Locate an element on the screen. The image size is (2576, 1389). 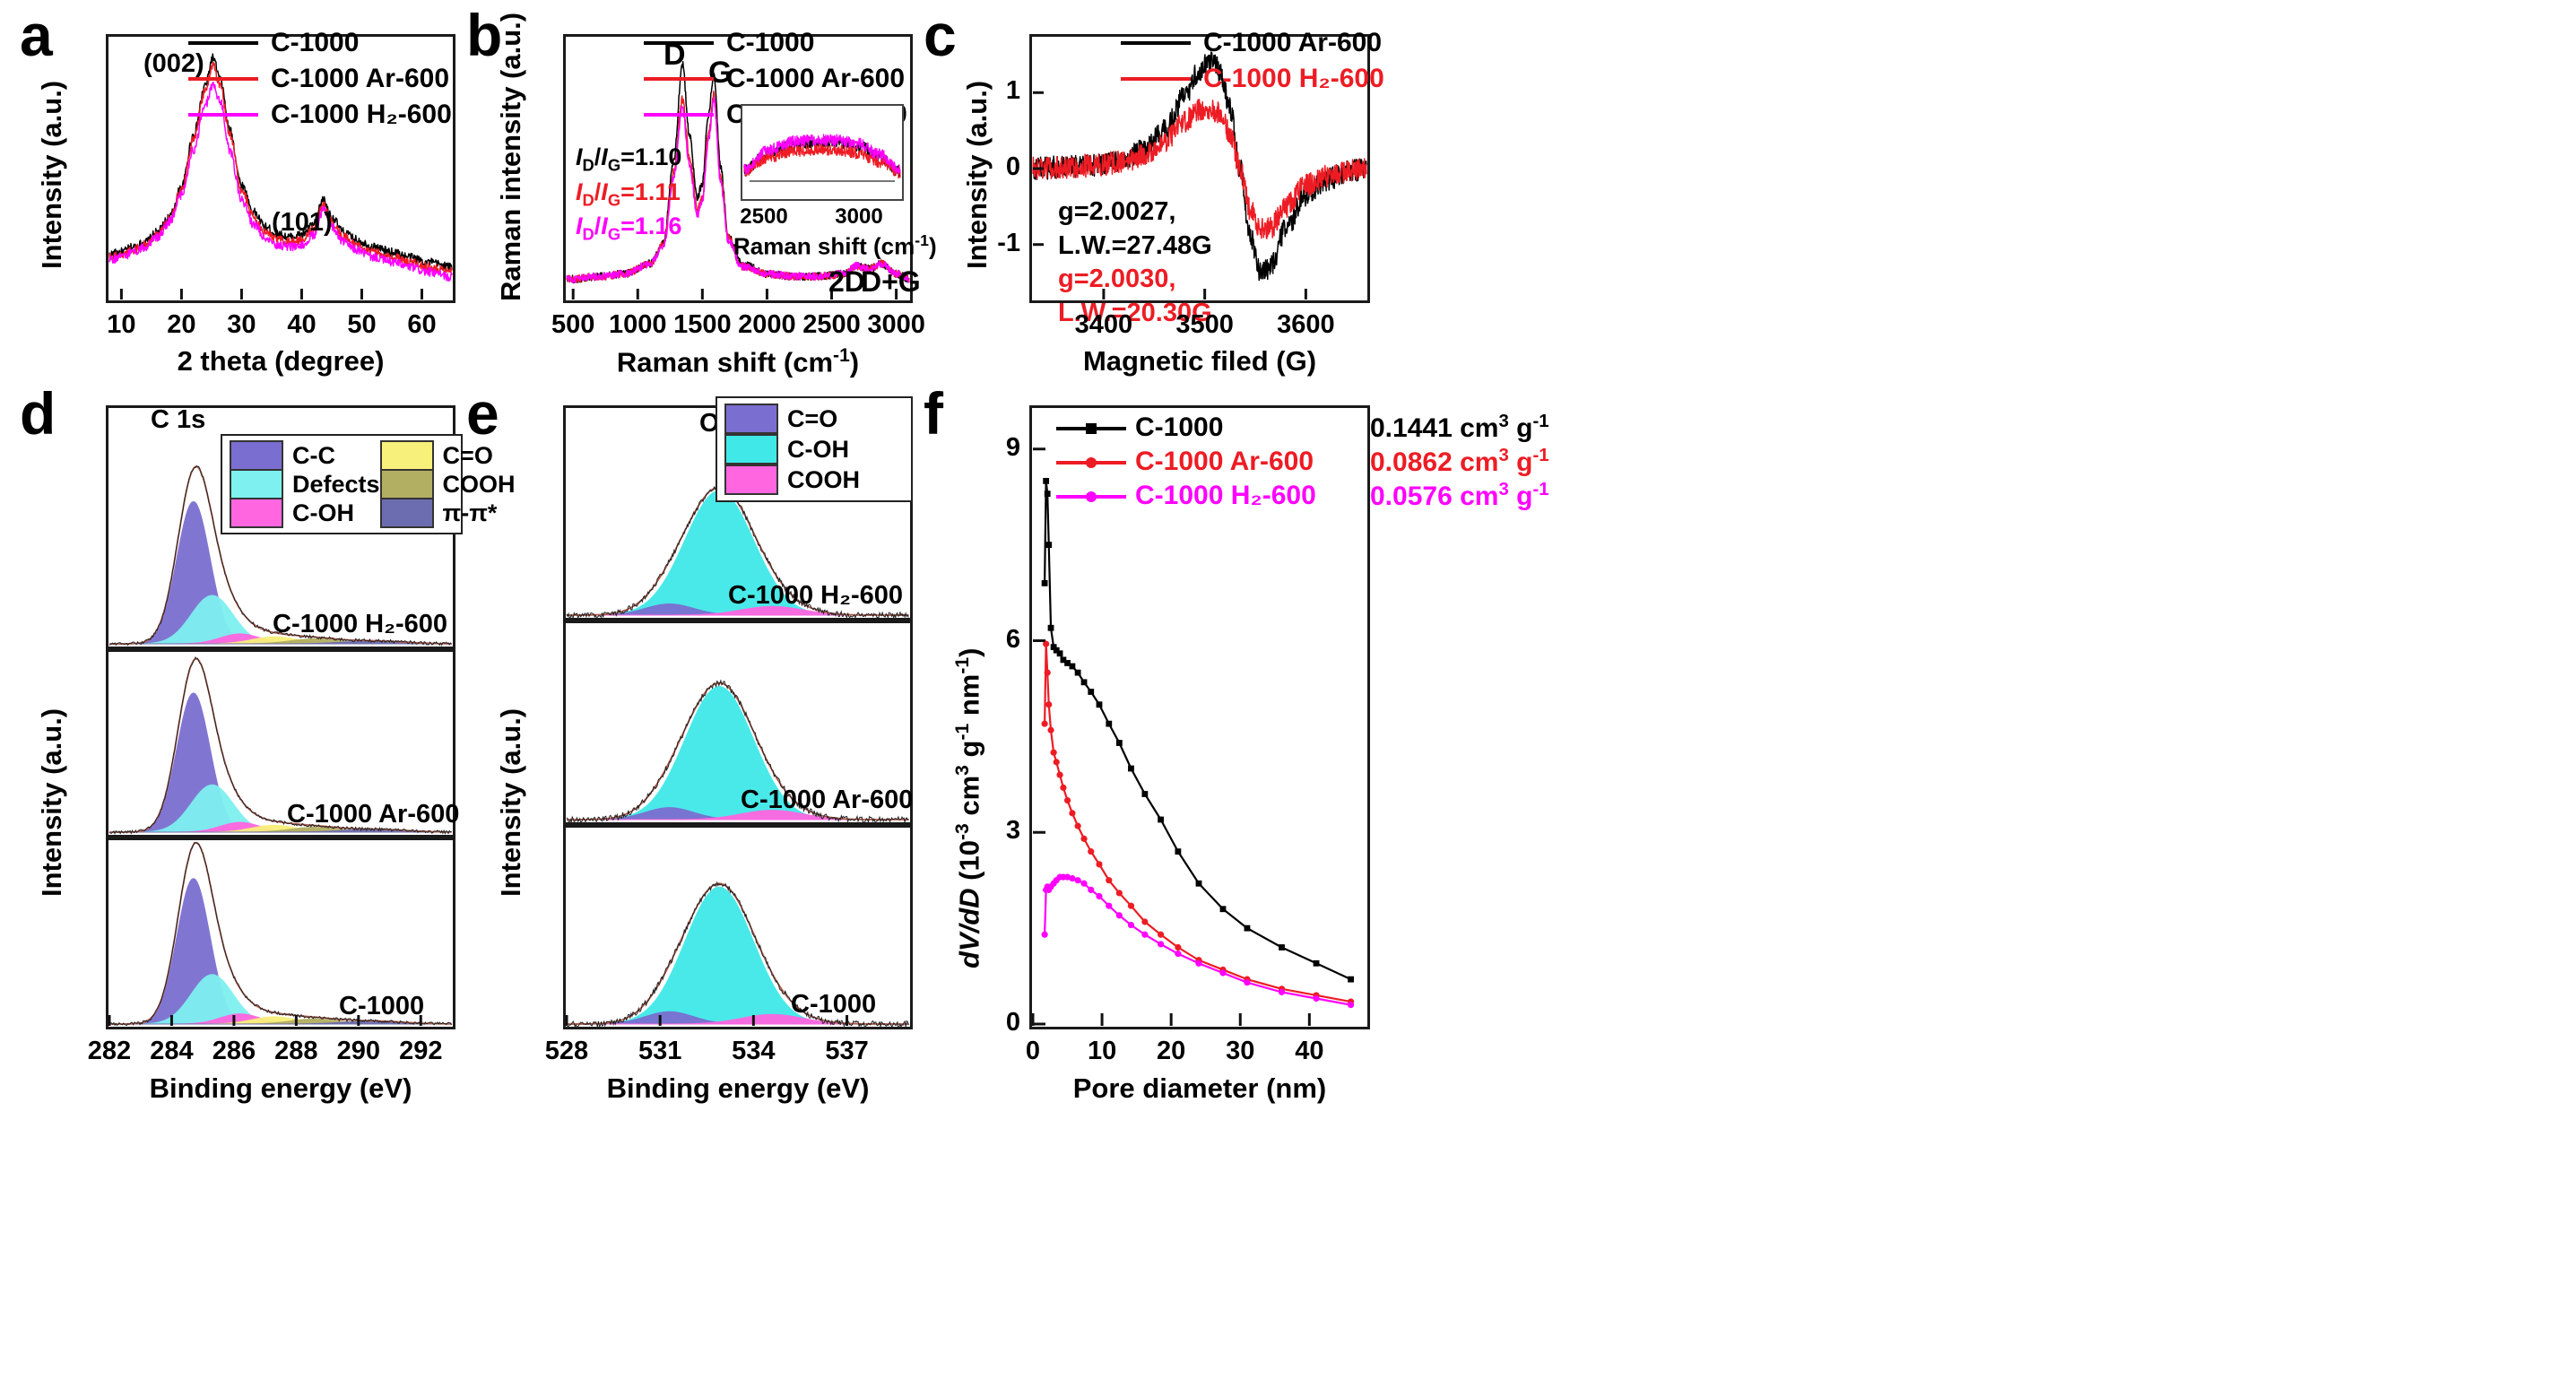
legend-item: C-C is located at coordinates (305, 455).